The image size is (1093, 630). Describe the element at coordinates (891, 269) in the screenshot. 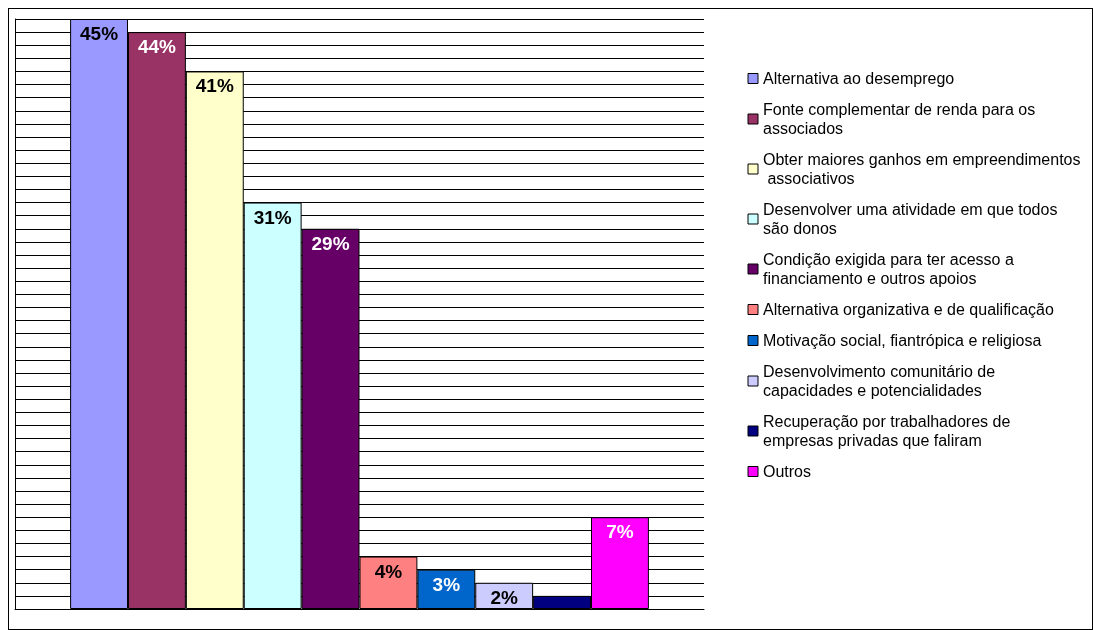

I see `legend-label: Condição exigida para ter acesso a financiamento e outros apoios` at that location.